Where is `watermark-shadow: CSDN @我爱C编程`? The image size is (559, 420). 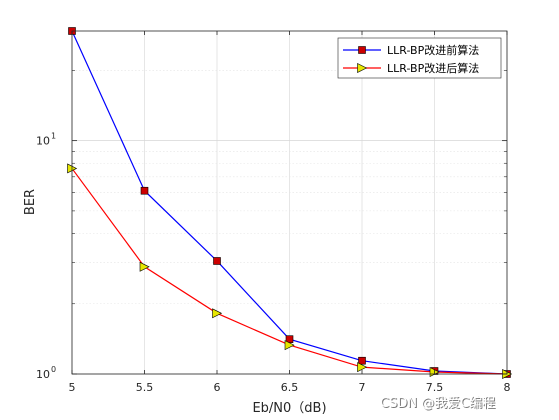 watermark-shadow: CSDN @我爱C编程 is located at coordinates (438, 404).